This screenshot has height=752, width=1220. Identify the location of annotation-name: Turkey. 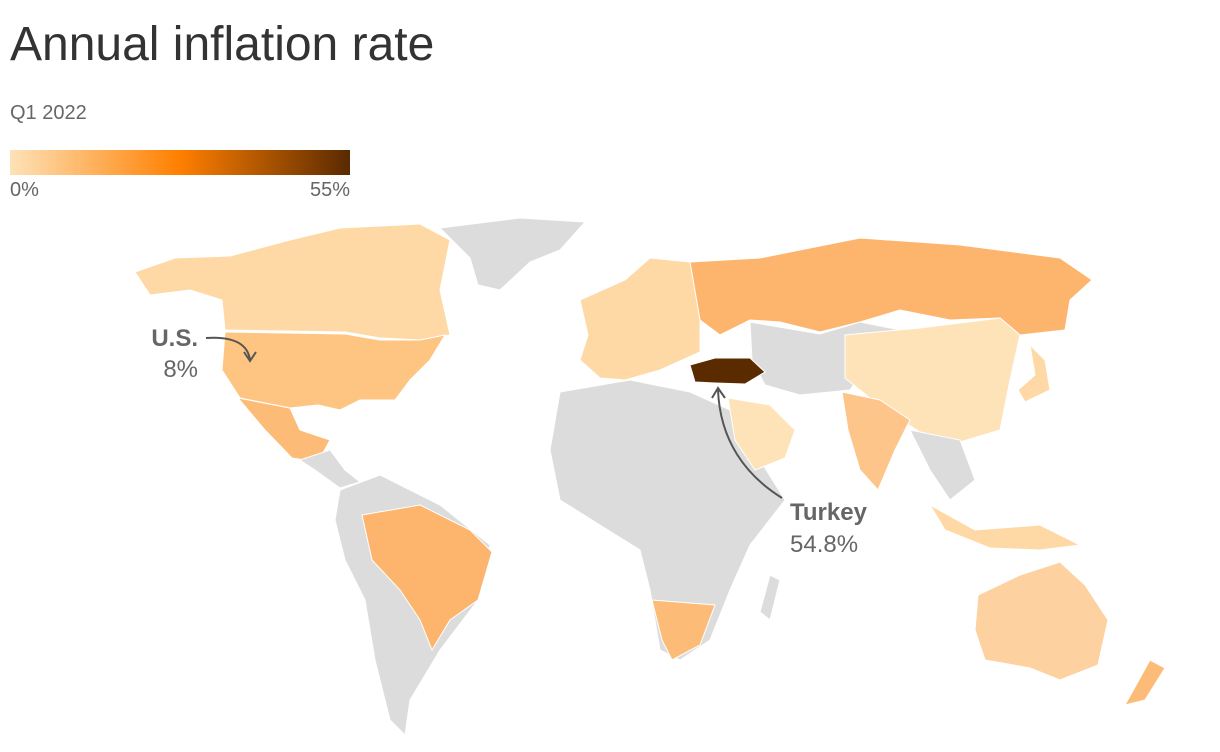
(829, 512).